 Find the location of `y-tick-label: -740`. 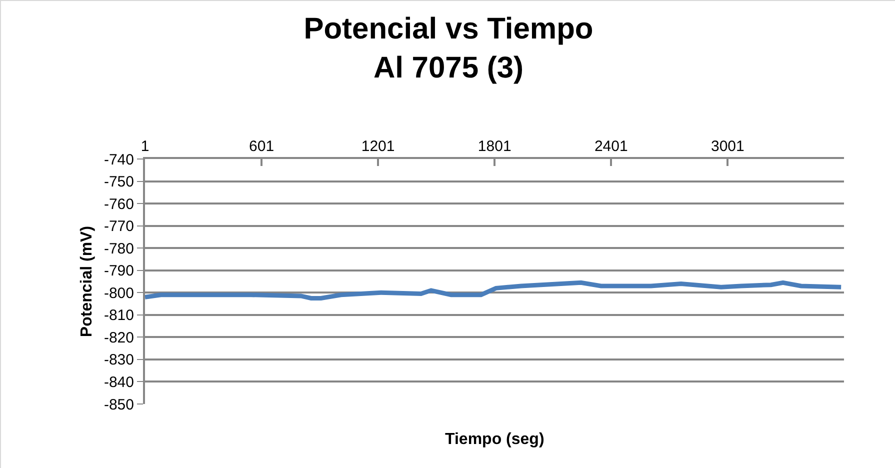

y-tick-label: -740 is located at coordinates (119, 159).